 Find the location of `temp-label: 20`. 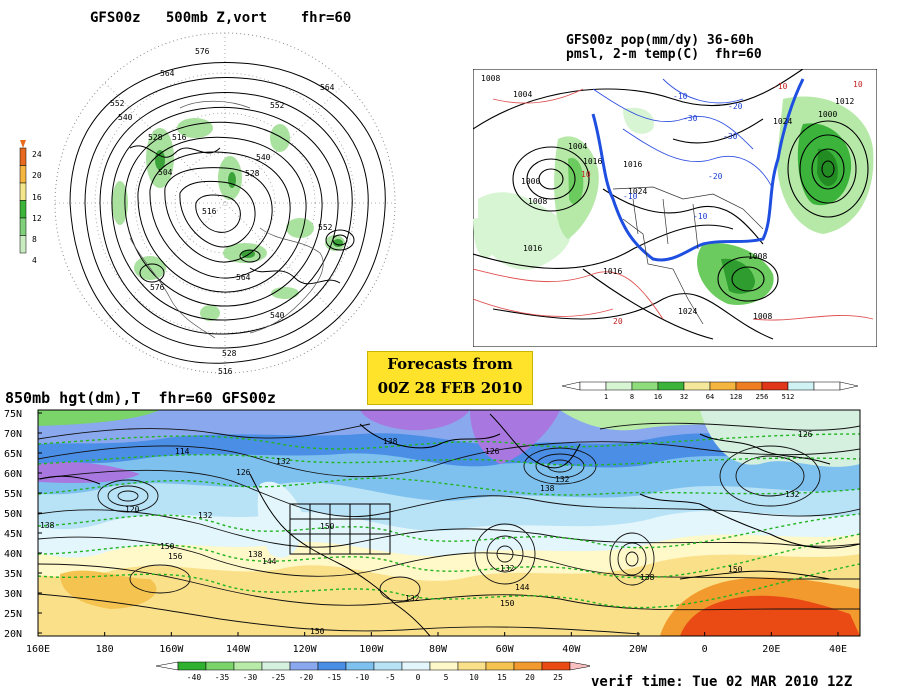

temp-label: 20 is located at coordinates (618, 321).